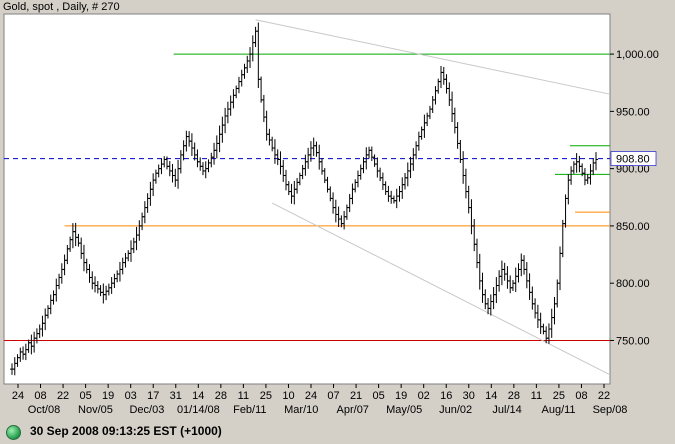 This screenshot has width=675, height=444. Describe the element at coordinates (353, 410) in the screenshot. I see `x-month-label: Apr/07` at that location.